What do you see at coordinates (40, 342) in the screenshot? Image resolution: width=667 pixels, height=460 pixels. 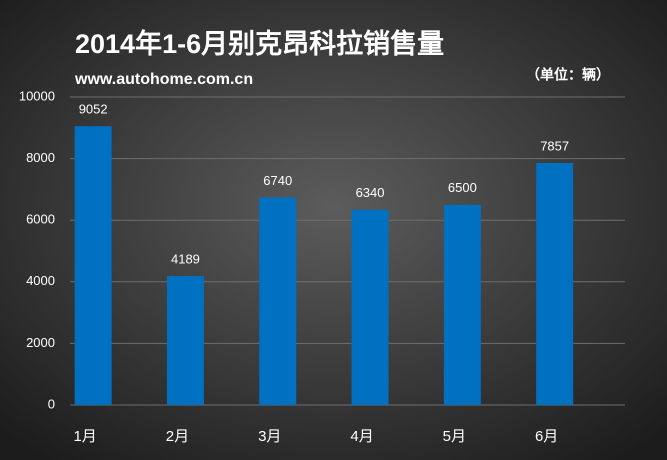 I see `y-tick-label: 2000` at bounding box center [40, 342].